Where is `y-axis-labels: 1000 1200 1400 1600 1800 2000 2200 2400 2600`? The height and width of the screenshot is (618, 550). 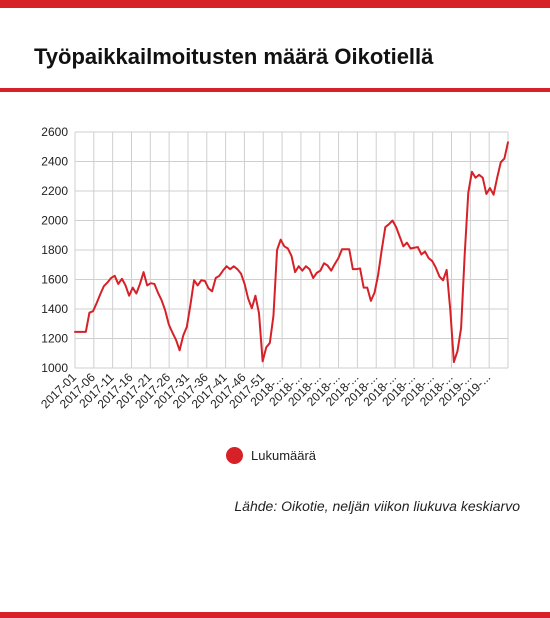
y-axis-labels: 1000 1200 1400 1600 1800 2000 2200 2400 2600 is located at coordinates (54, 250).